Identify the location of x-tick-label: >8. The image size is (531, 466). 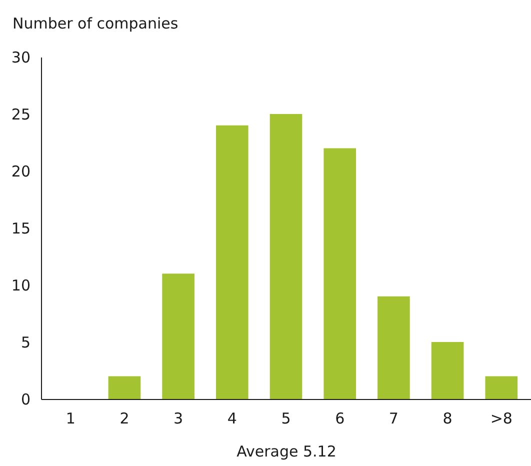
(501, 419).